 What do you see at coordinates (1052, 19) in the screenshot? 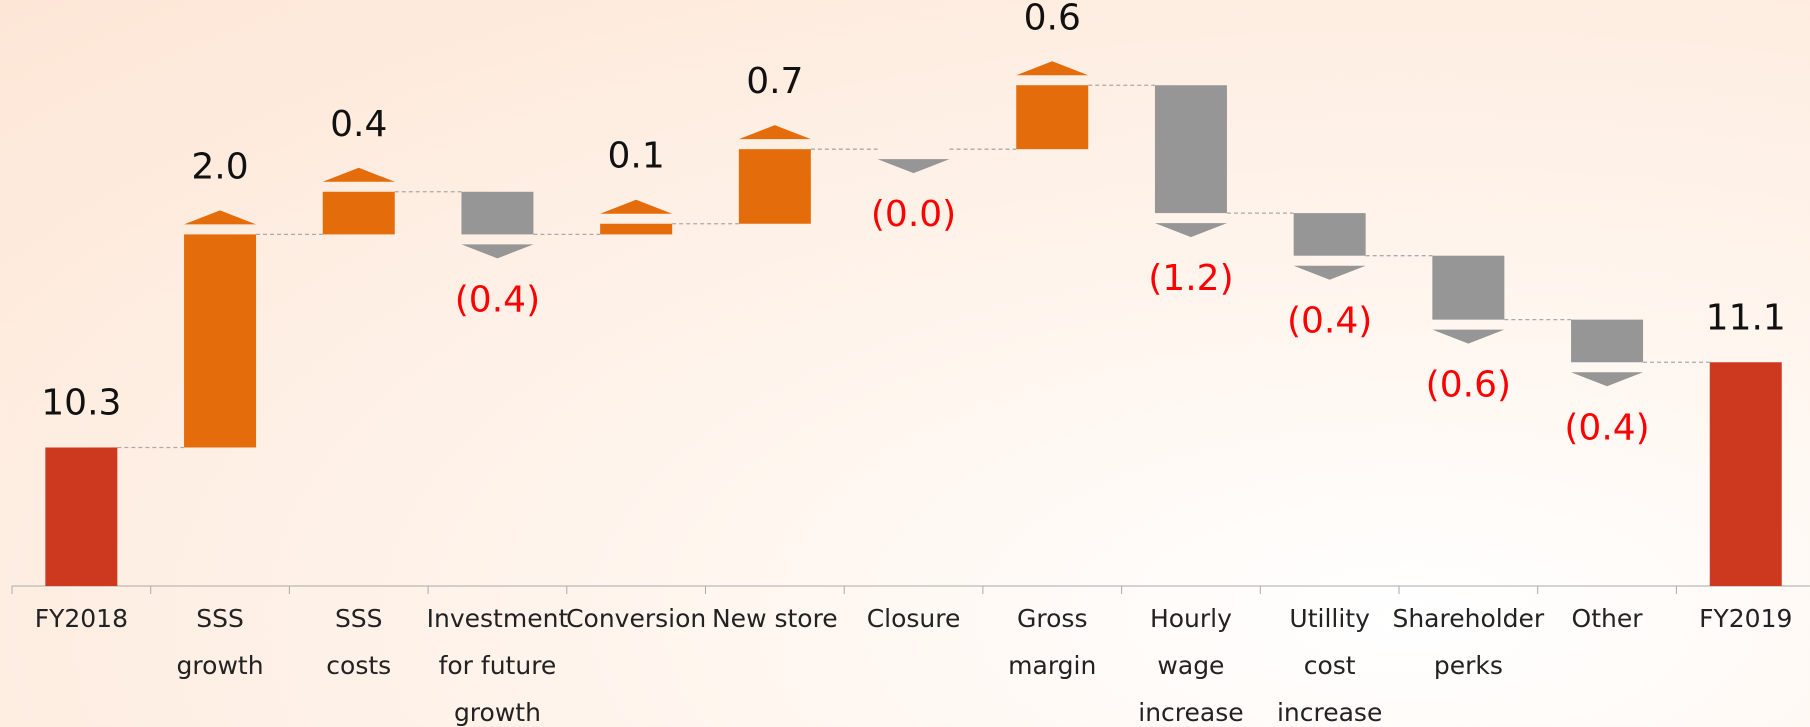
I see `value-label: 0.6` at bounding box center [1052, 19].